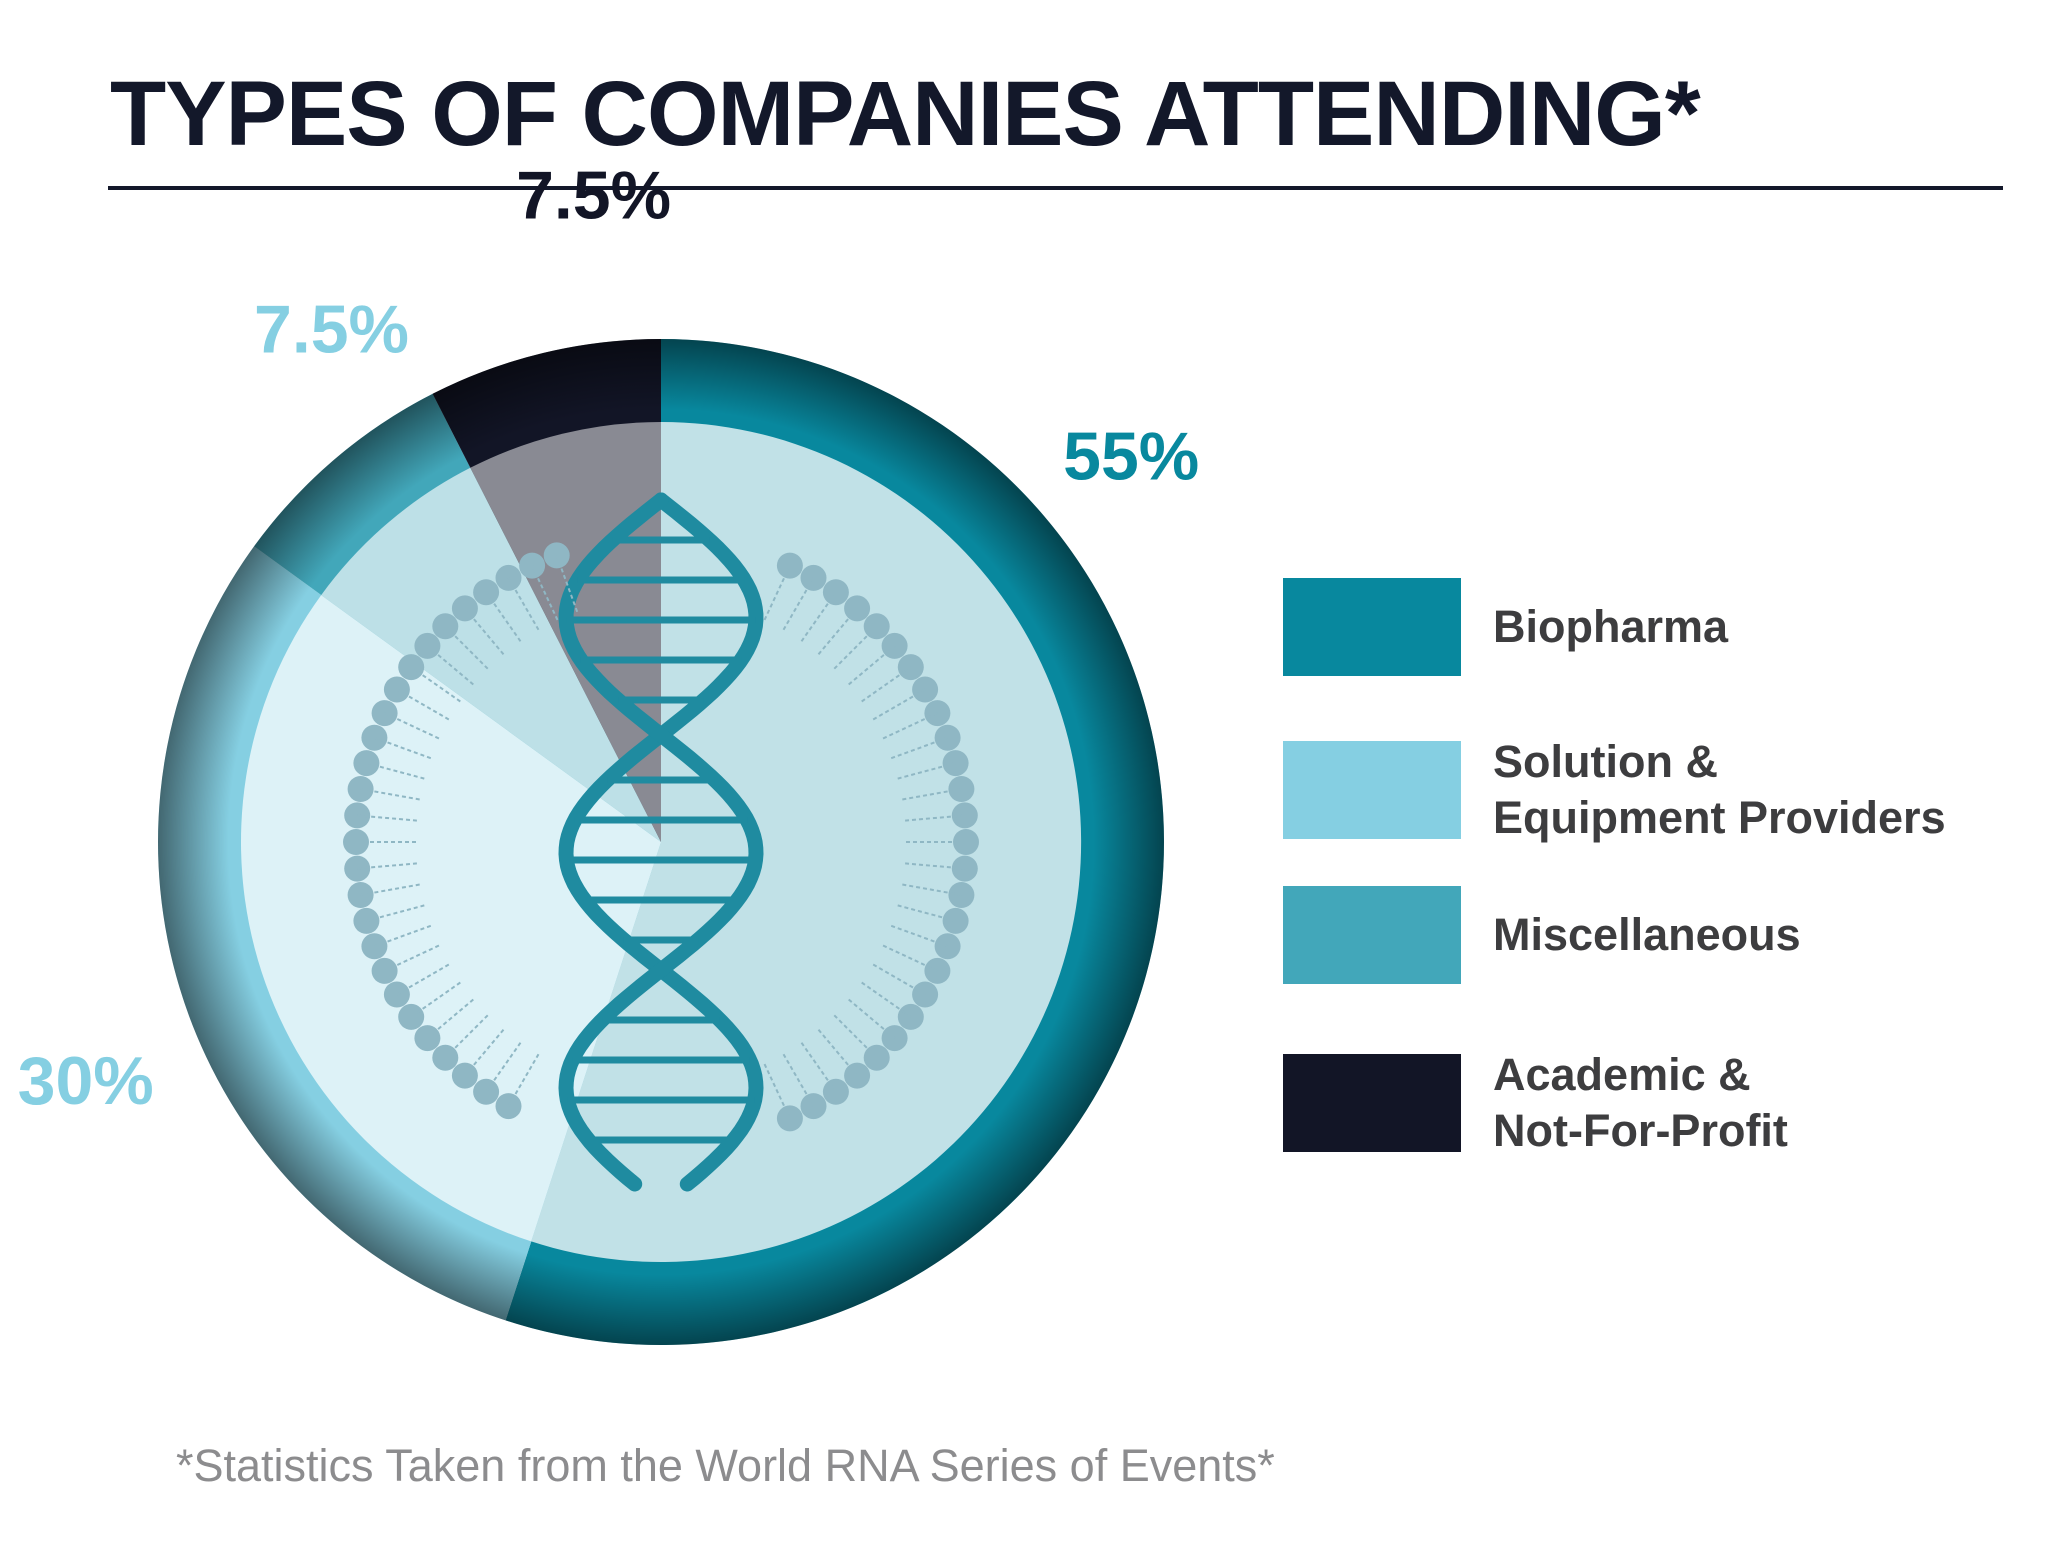  I want to click on data-label-2: 30%, so click(86, 1081).